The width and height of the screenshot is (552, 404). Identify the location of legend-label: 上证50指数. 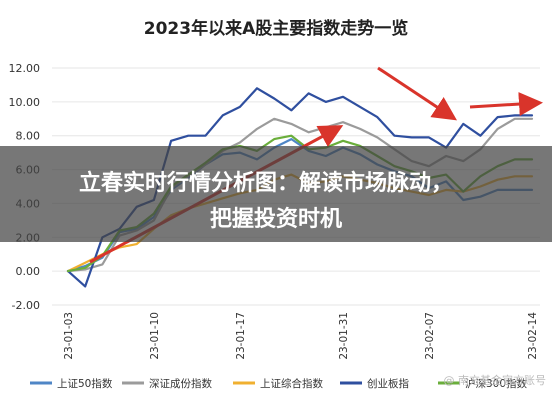
(85, 383).